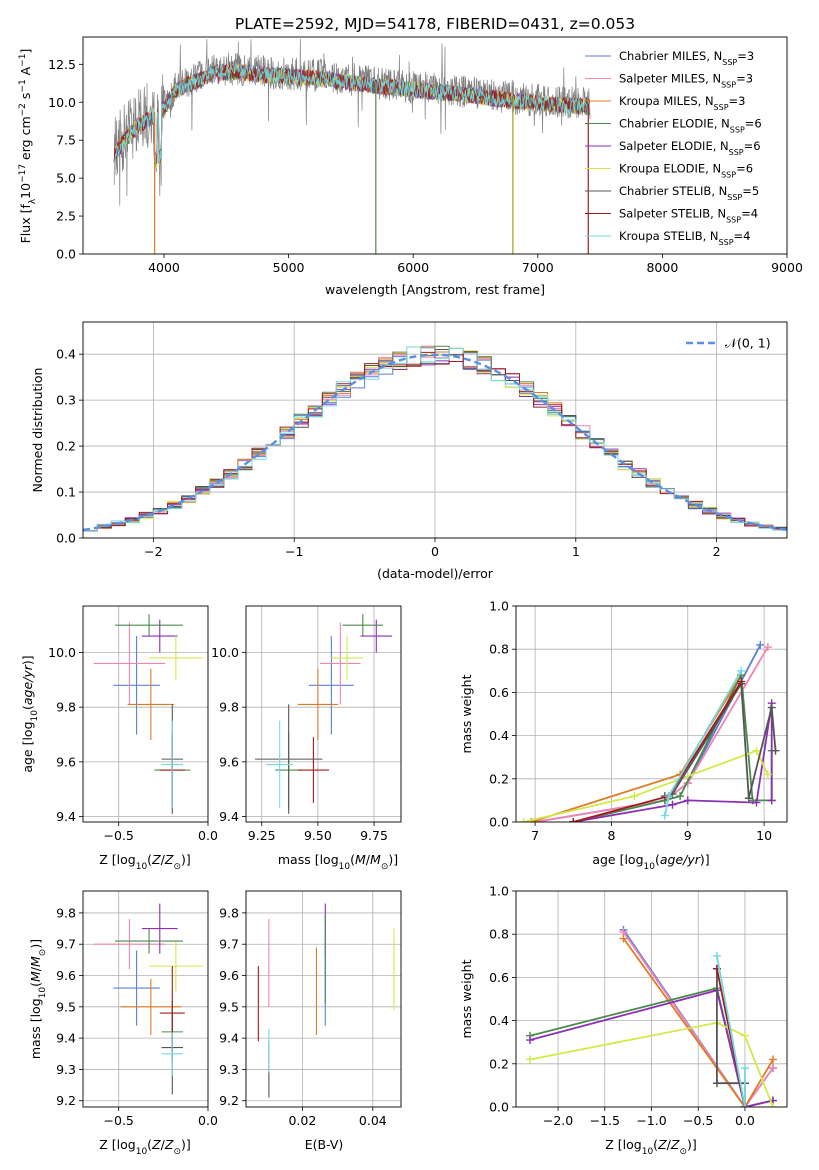 This screenshot has width=819, height=1170. Describe the element at coordinates (611, 835) in the screenshot. I see `x-tick-label: 8` at that location.